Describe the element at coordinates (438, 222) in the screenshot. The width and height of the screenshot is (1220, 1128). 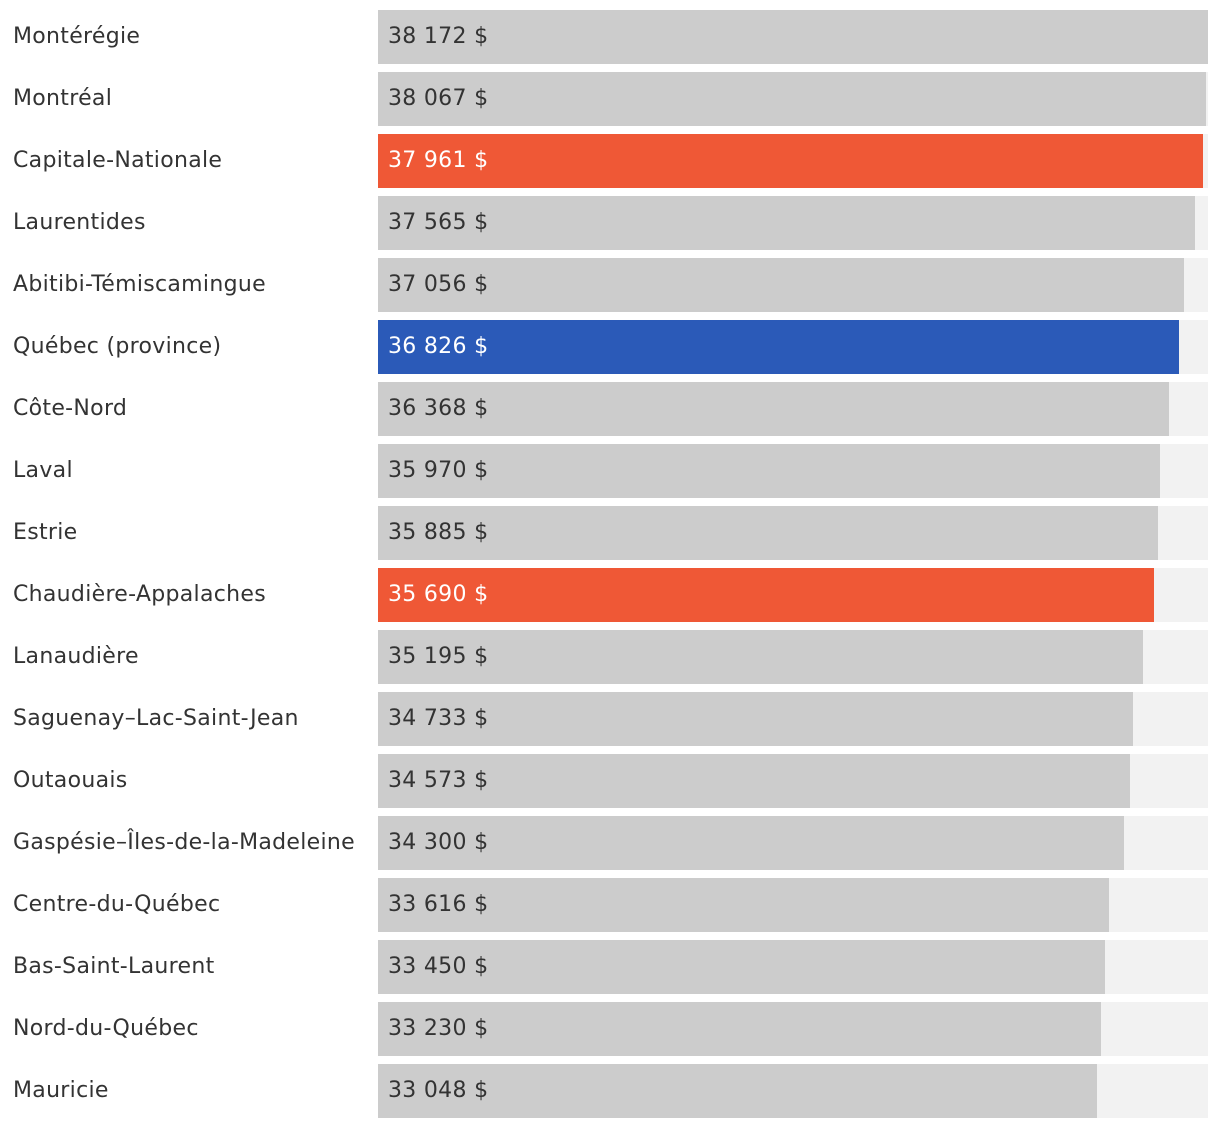
I see `value-label: 37 565 $` at that location.